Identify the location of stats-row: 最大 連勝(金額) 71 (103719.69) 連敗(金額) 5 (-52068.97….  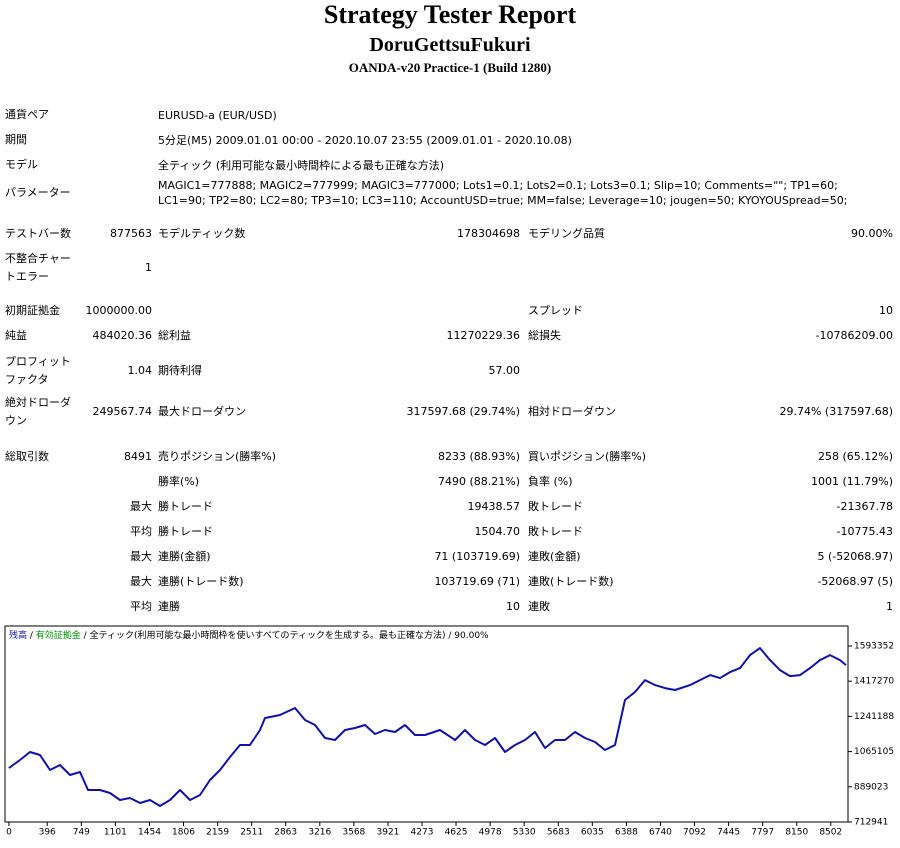
(450, 557).